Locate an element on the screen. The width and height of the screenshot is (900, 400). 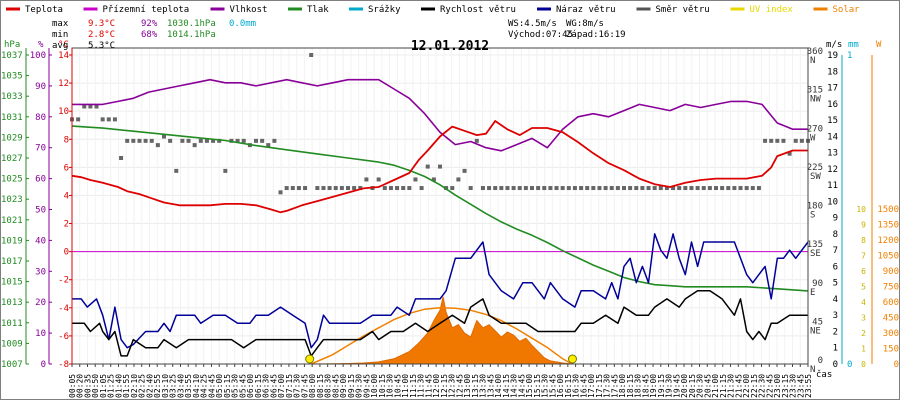
ms-tick-label: 17 is located at coordinates (832, 89).